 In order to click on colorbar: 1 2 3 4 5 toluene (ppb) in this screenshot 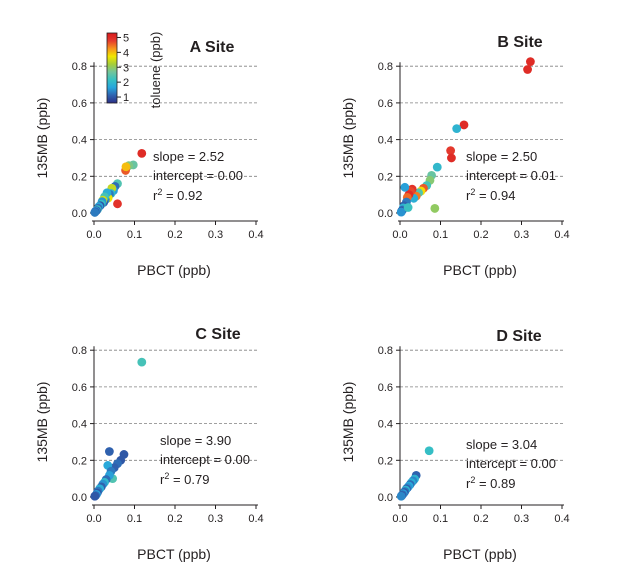, I will do `click(134, 70)`.